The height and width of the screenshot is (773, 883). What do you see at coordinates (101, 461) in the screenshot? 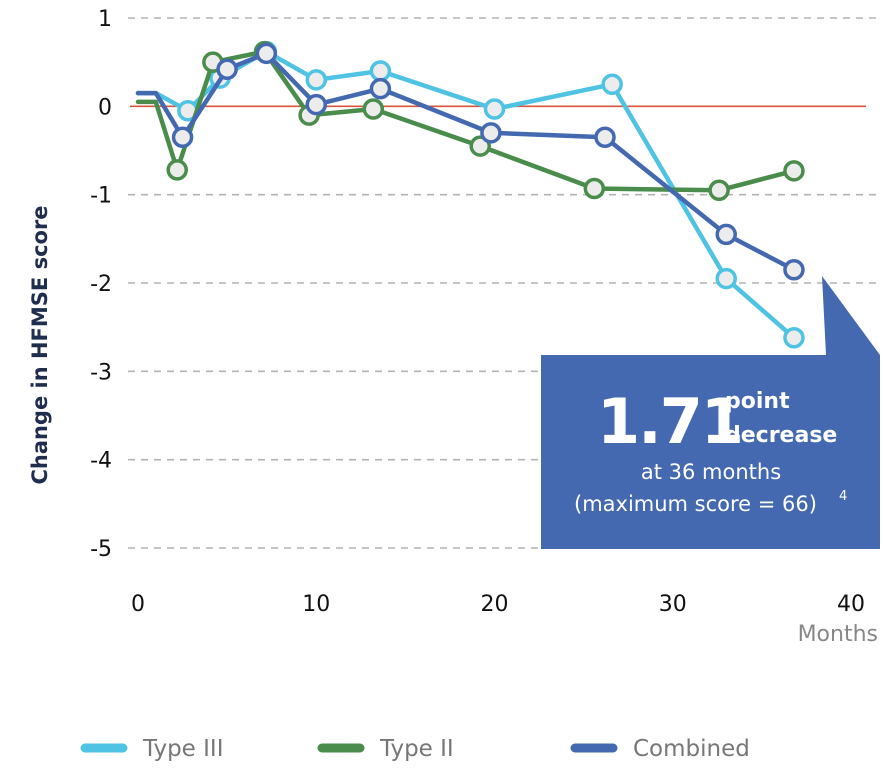
I see `y-tick-label: -4` at bounding box center [101, 461].